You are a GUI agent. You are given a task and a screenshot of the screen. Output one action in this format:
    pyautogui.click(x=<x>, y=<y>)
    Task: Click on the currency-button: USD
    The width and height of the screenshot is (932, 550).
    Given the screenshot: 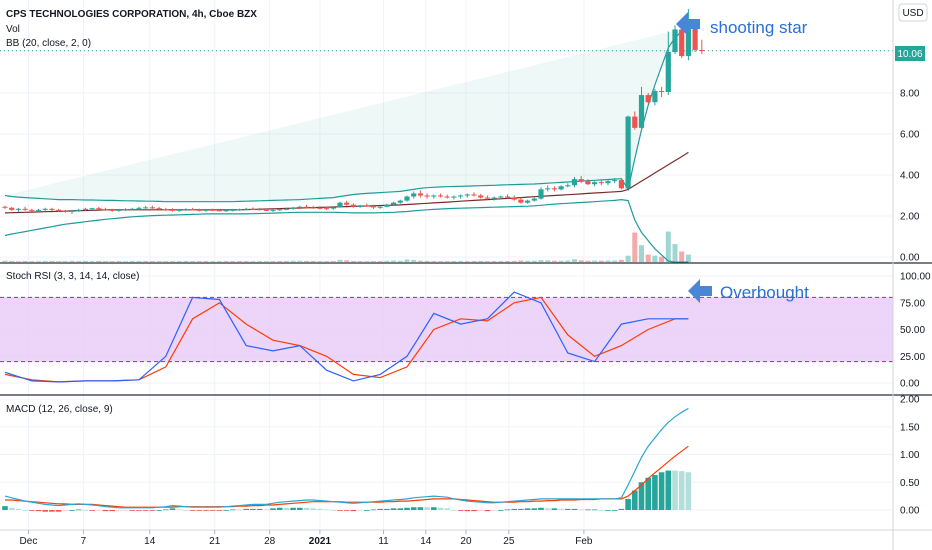 What is the action you would take?
    pyautogui.click(x=913, y=12)
    